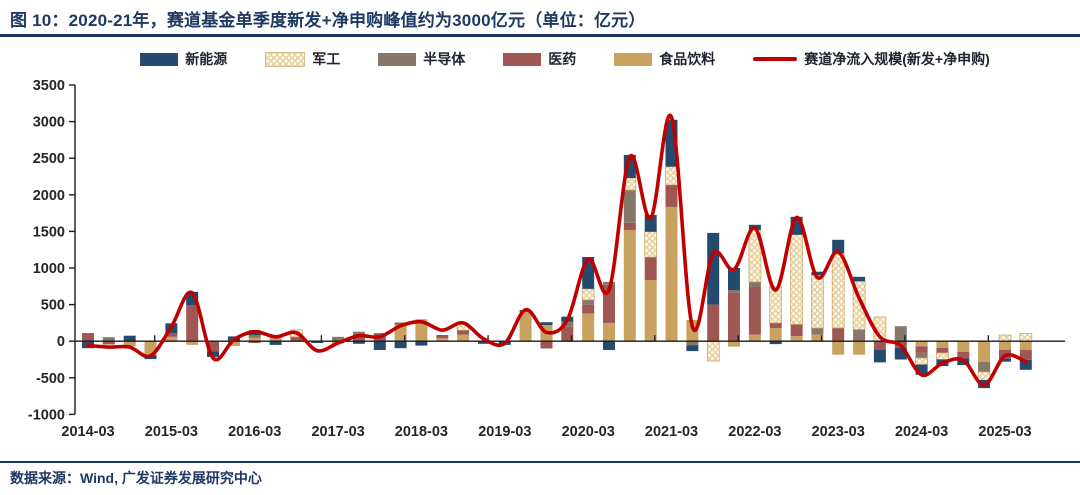 The image size is (1080, 495). Describe the element at coordinates (337, 432) in the screenshot. I see `x-axis-tick-label: 2017-03` at that location.